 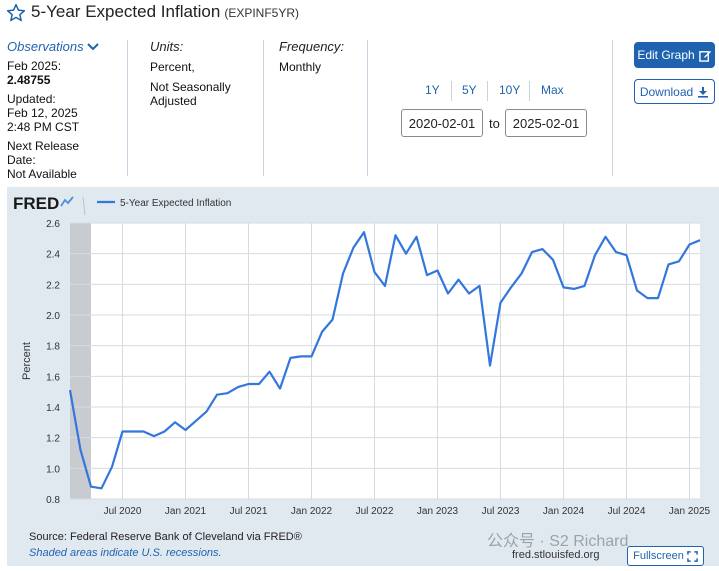 I want to click on updated-date: Feb 12, 2025, so click(x=42, y=113).